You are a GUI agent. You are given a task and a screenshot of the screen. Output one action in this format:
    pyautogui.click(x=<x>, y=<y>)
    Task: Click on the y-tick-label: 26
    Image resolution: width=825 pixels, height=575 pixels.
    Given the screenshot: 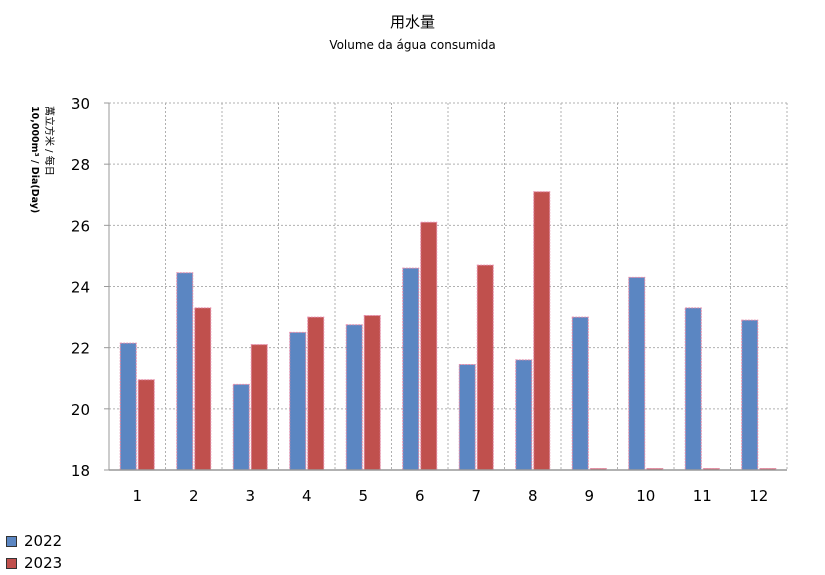 What is the action you would take?
    pyautogui.click(x=80, y=226)
    